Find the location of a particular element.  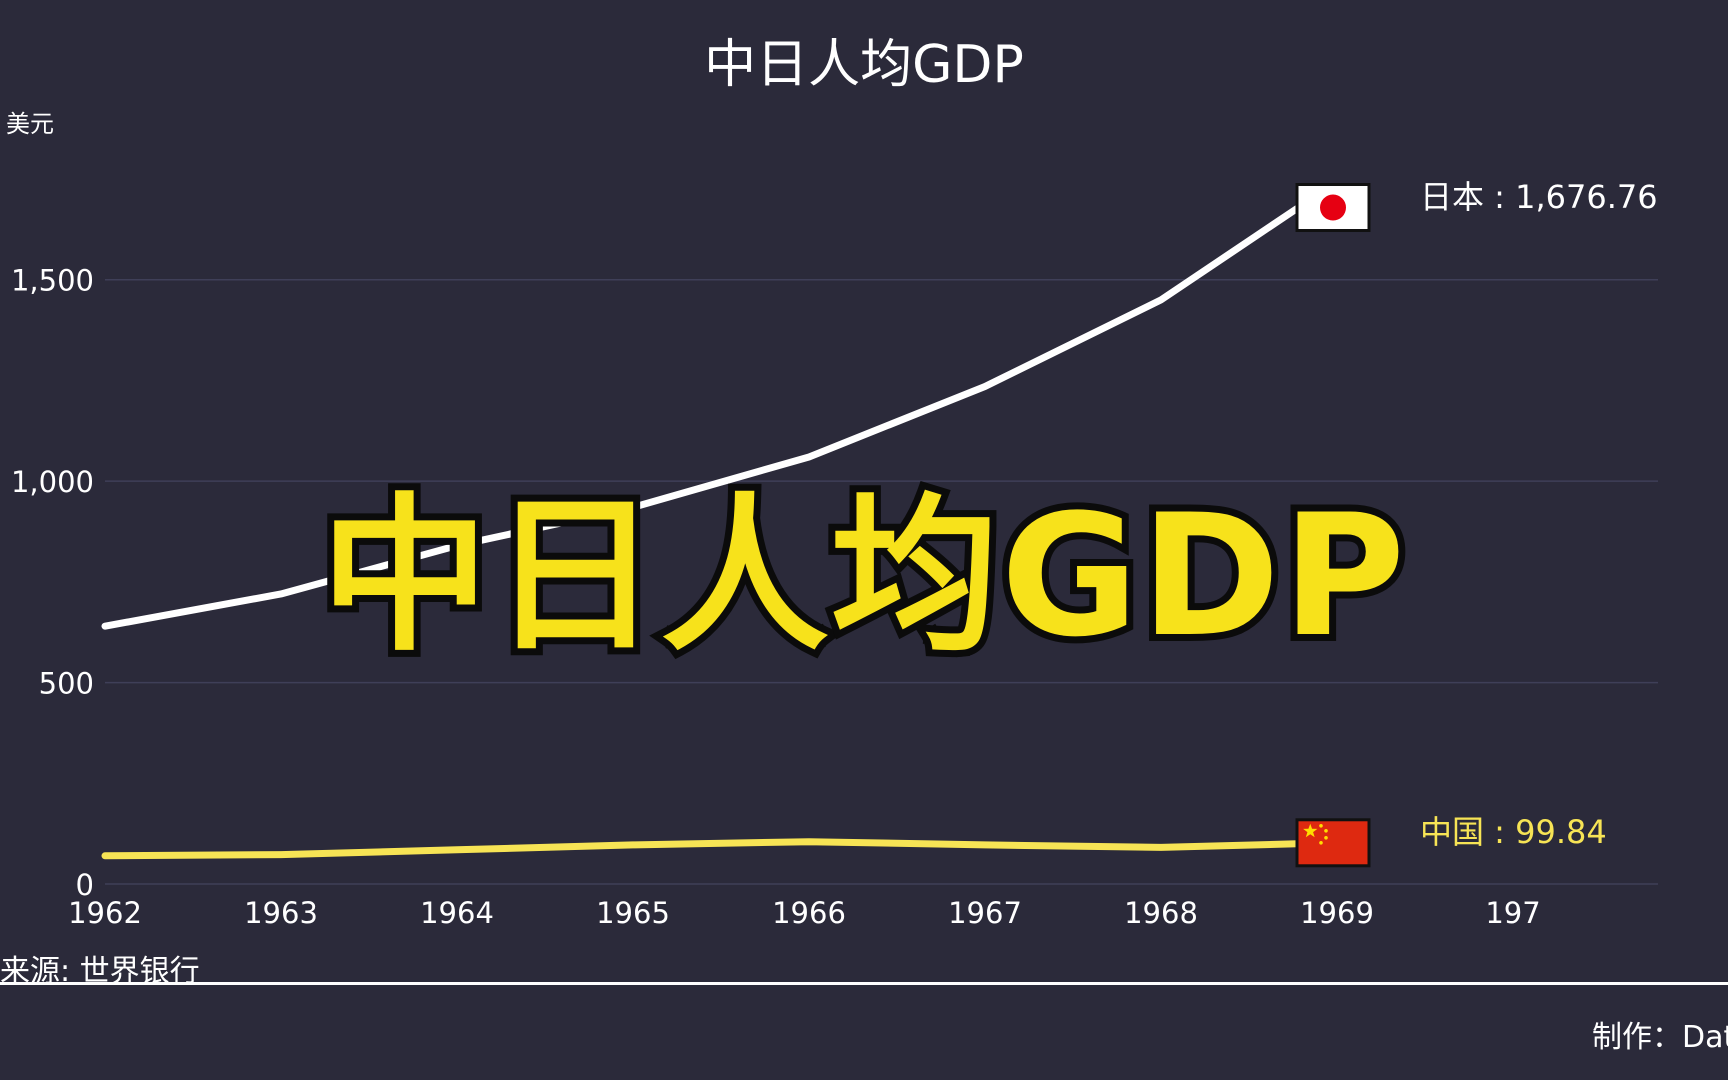

x-tick-label: 1969 is located at coordinates (1337, 913).